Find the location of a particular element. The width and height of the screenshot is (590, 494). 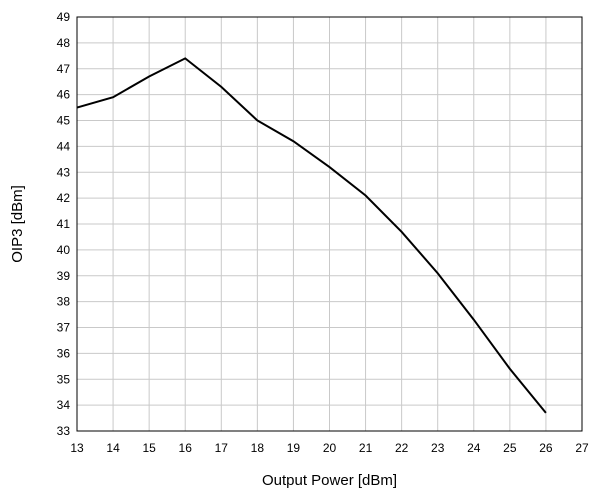

y-tick-labels: 33 34 35 36 37 38 39 40 41 42 43 44 45 46 47 48 49 is located at coordinates (64, 224).